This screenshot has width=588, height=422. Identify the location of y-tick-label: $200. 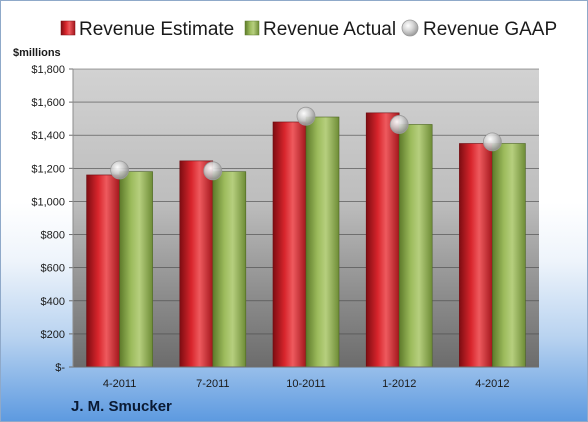
(53, 335).